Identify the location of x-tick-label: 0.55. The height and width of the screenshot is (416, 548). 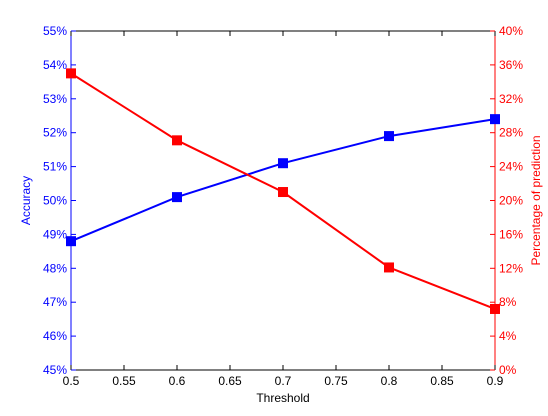
(124, 381).